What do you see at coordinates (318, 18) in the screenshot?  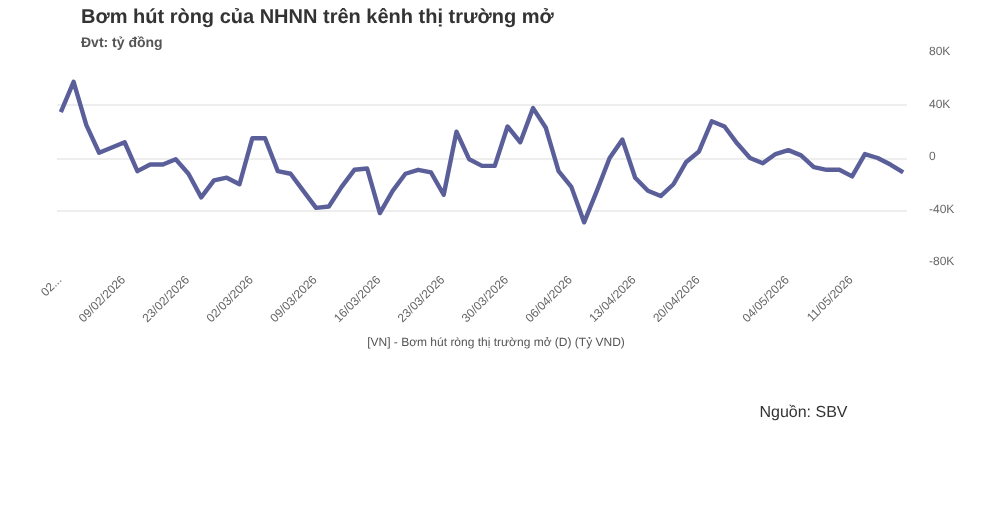 I see `chart-title: Bơm hút ròng của NHNN trên kênh thị trường mở` at bounding box center [318, 18].